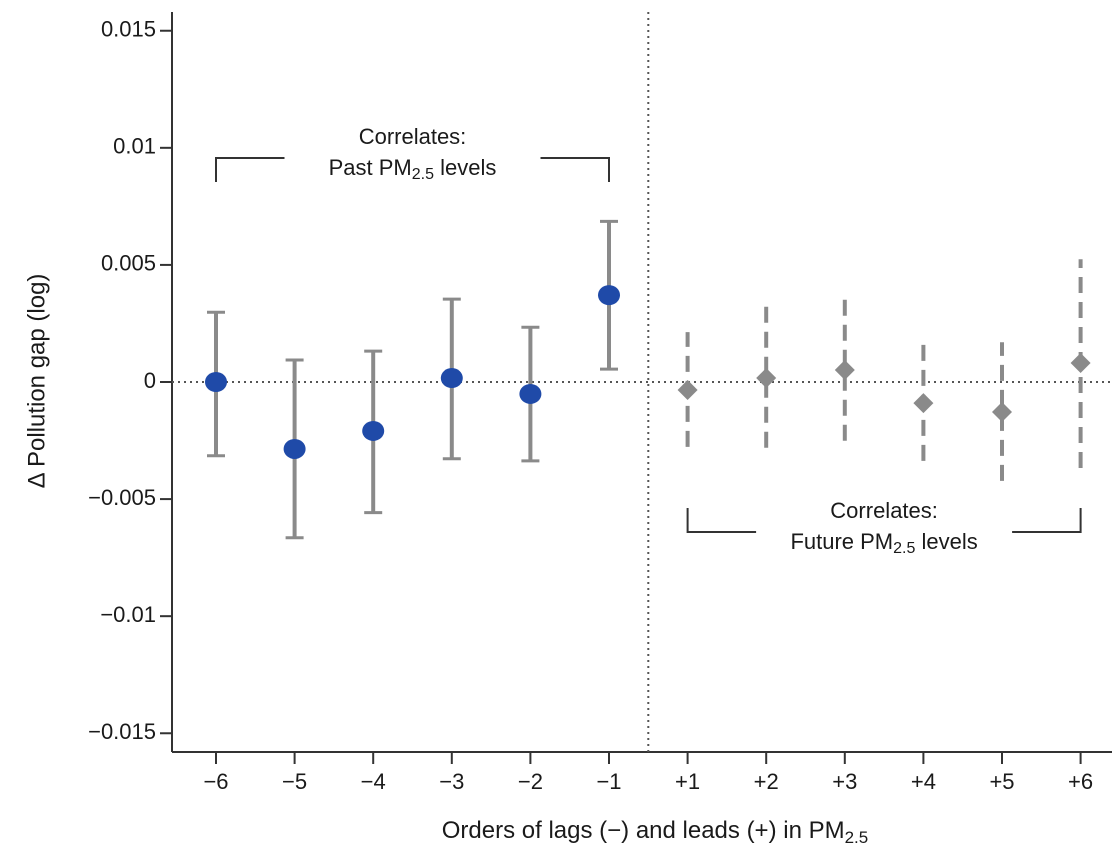 The image size is (1112, 848). Describe the element at coordinates (373, 781) in the screenshot. I see `x-tick-label: −4` at that location.